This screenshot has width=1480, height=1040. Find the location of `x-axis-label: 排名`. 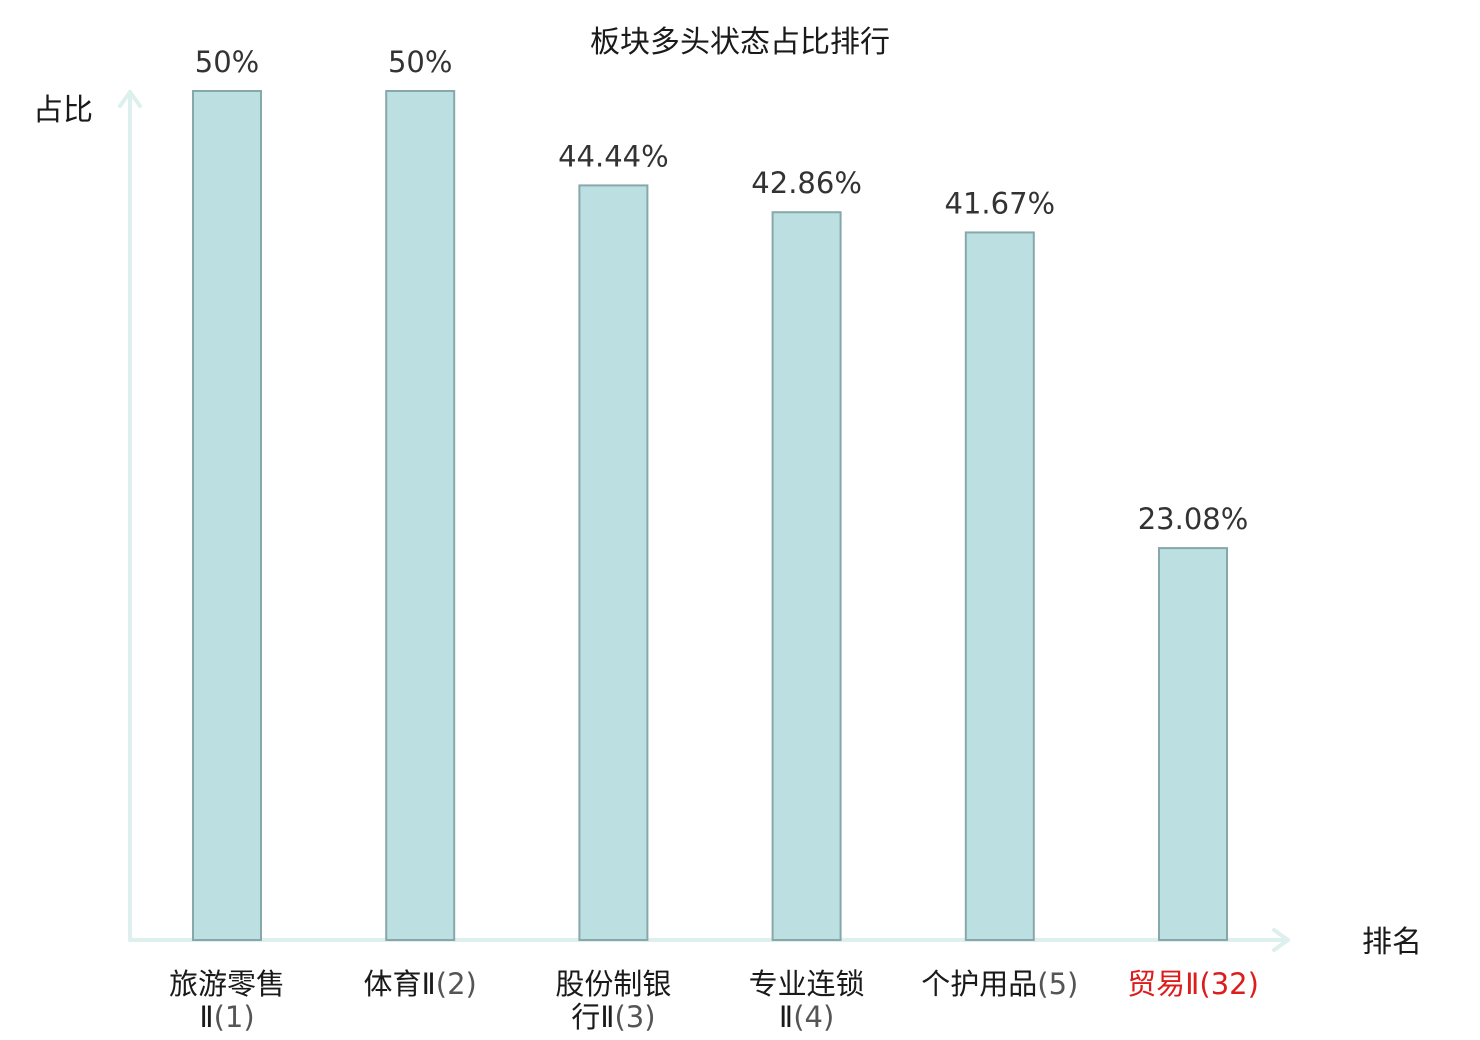

x-axis-label: 排名 is located at coordinates (1392, 942).